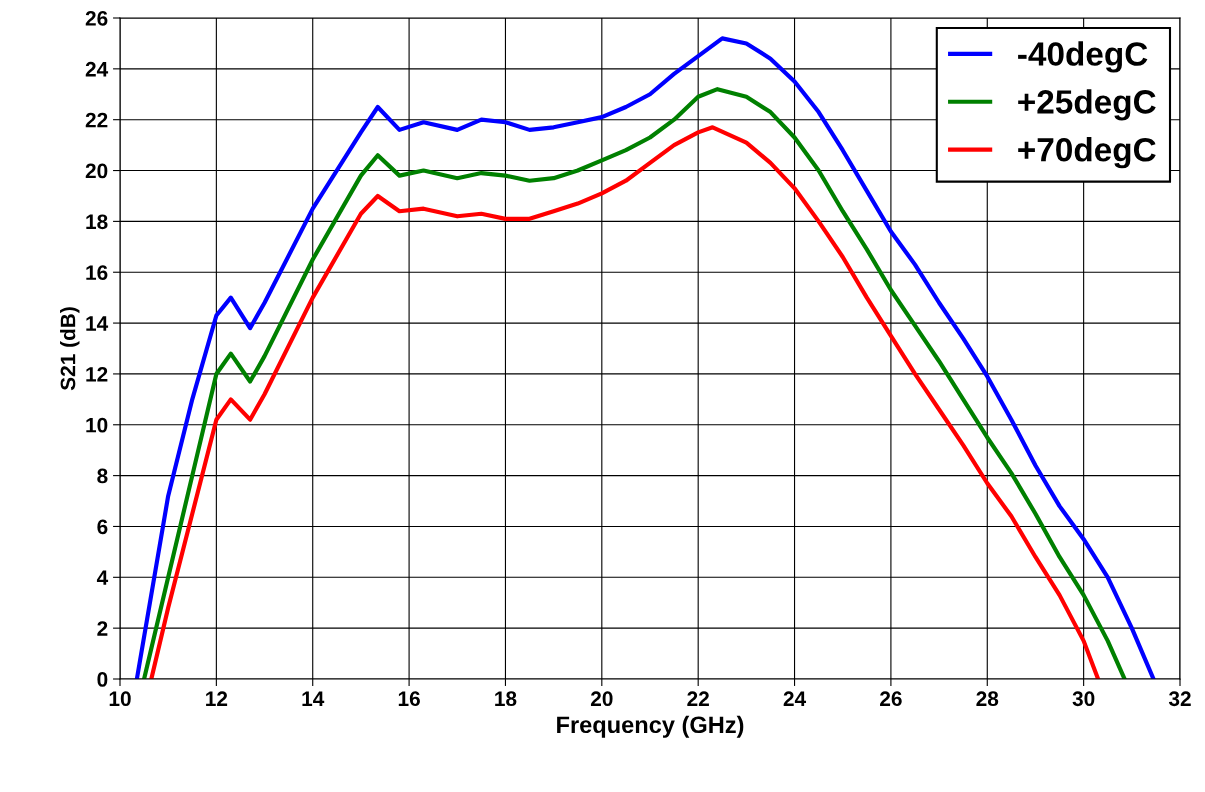  What do you see at coordinates (601, 699) in the screenshot?
I see `x-tick-label: 20` at bounding box center [601, 699].